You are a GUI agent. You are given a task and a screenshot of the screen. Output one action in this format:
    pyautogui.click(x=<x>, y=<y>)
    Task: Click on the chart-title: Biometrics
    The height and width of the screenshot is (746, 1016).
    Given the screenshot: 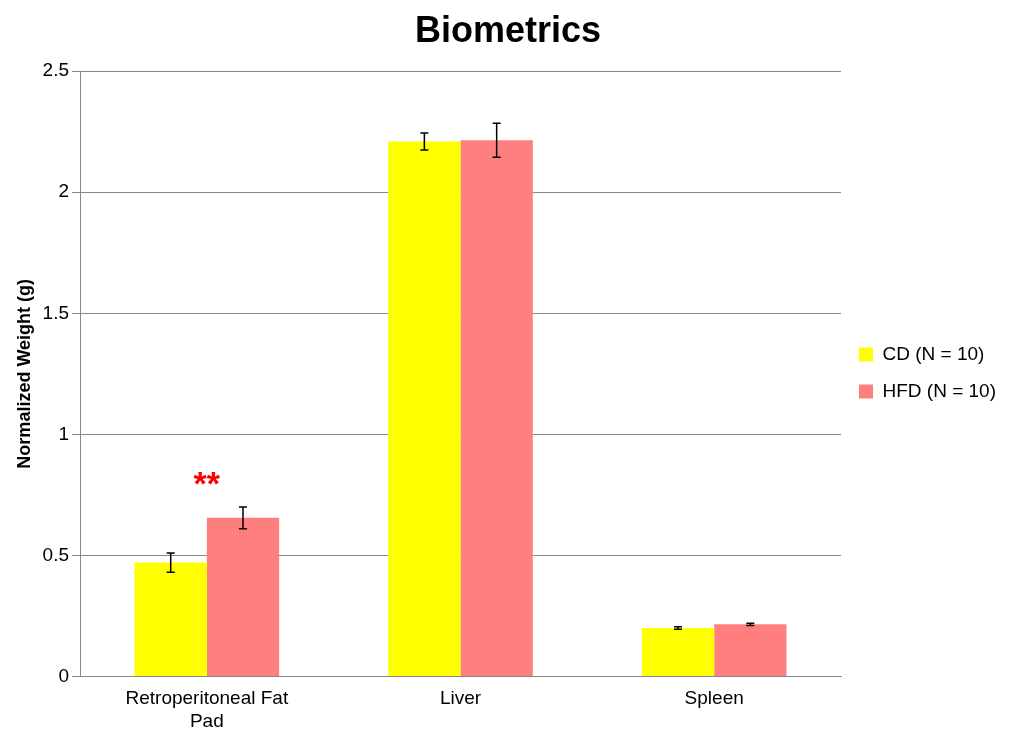 What is the action you would take?
    pyautogui.click(x=508, y=29)
    